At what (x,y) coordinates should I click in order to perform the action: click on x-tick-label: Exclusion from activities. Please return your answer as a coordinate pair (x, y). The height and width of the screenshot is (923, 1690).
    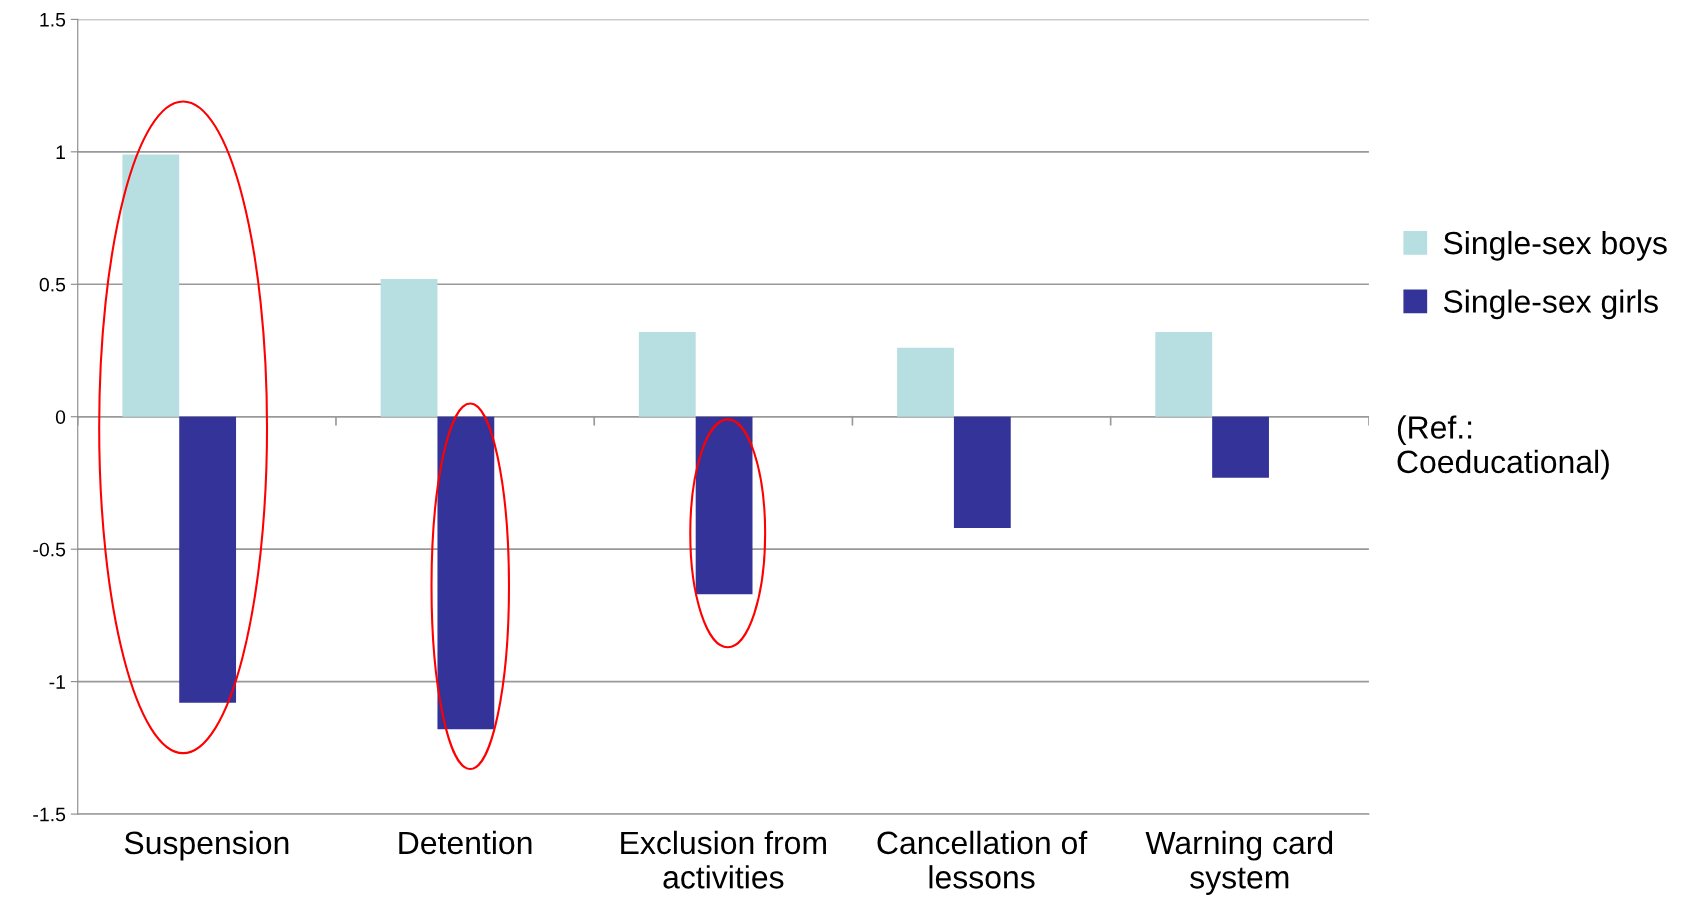
    Looking at the image, I should click on (723, 859).